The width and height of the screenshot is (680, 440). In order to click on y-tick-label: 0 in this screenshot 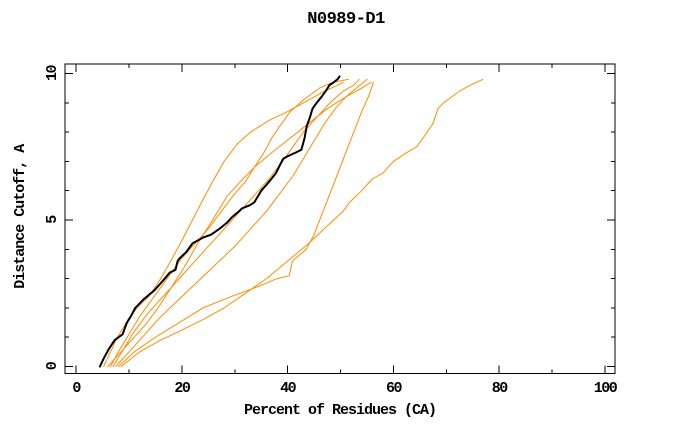, I will do `click(52, 365)`.